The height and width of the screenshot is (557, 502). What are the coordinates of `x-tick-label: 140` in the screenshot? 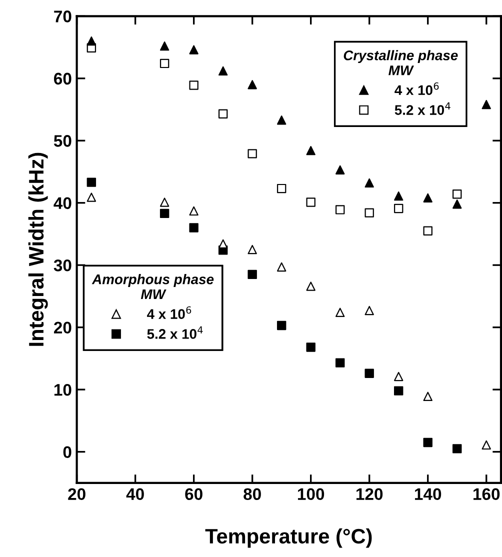 It's located at (428, 494).